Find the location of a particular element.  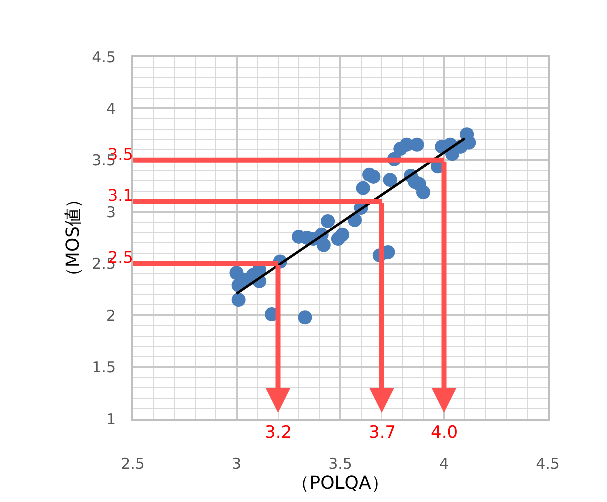

x-axis-title: （POLQA） is located at coordinates (341, 483).